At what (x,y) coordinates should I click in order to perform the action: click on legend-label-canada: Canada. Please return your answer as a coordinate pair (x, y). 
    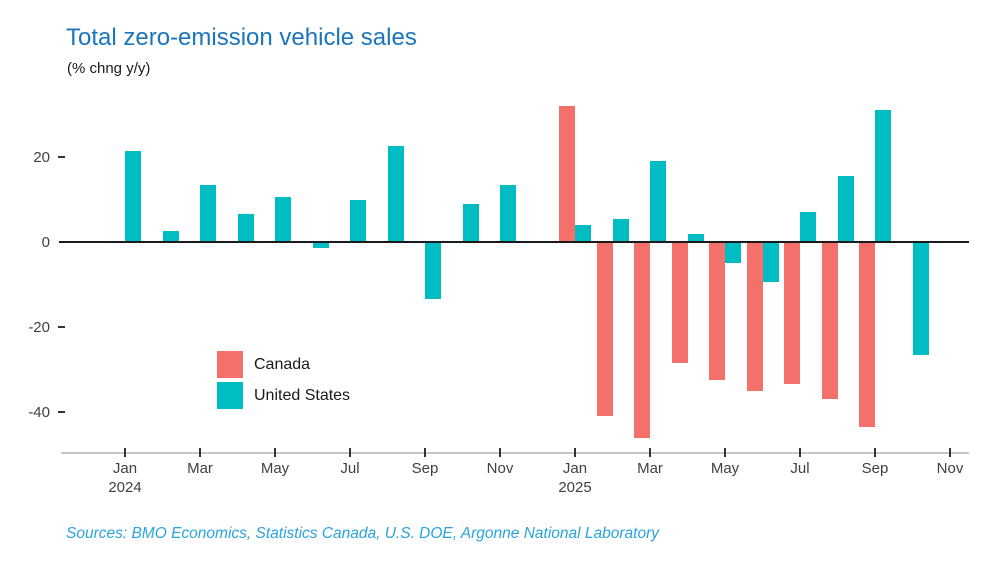
    Looking at the image, I should click on (282, 364).